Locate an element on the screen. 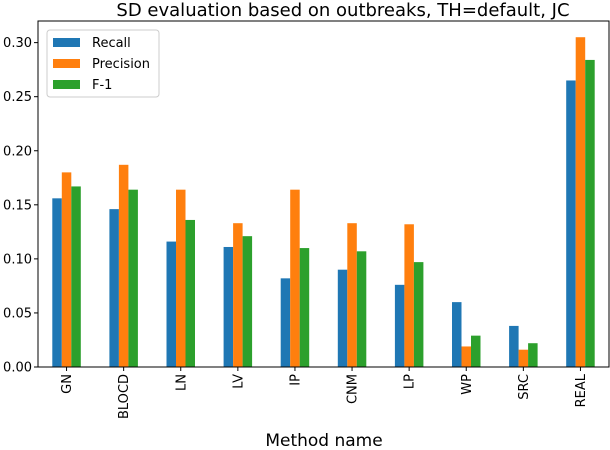 The height and width of the screenshot is (450, 610). y-tick-label: 0.20 is located at coordinates (17, 151).